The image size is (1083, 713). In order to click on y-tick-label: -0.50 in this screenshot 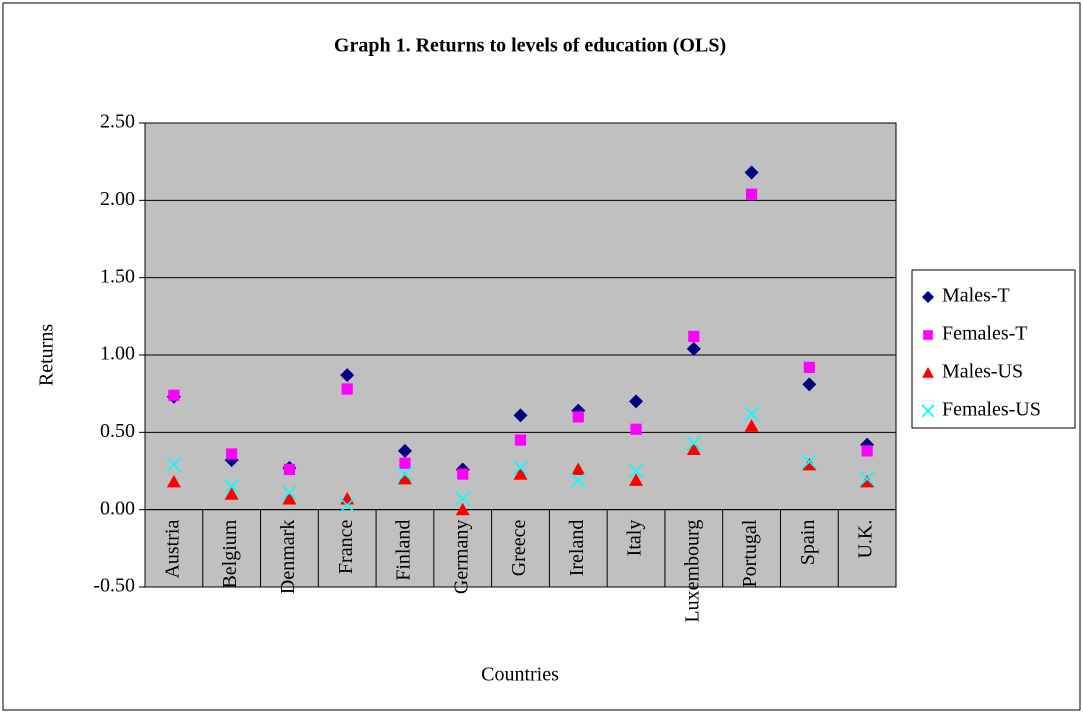, I will do `click(114, 586)`.